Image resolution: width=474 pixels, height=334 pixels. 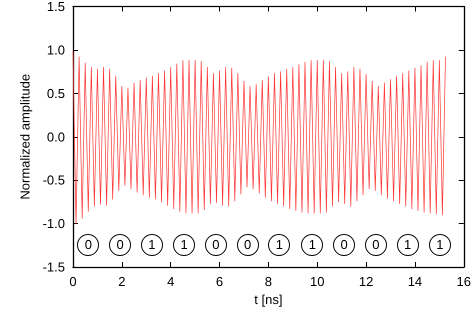 I want to click on y-tick-label: 0.0, so click(x=55, y=136).